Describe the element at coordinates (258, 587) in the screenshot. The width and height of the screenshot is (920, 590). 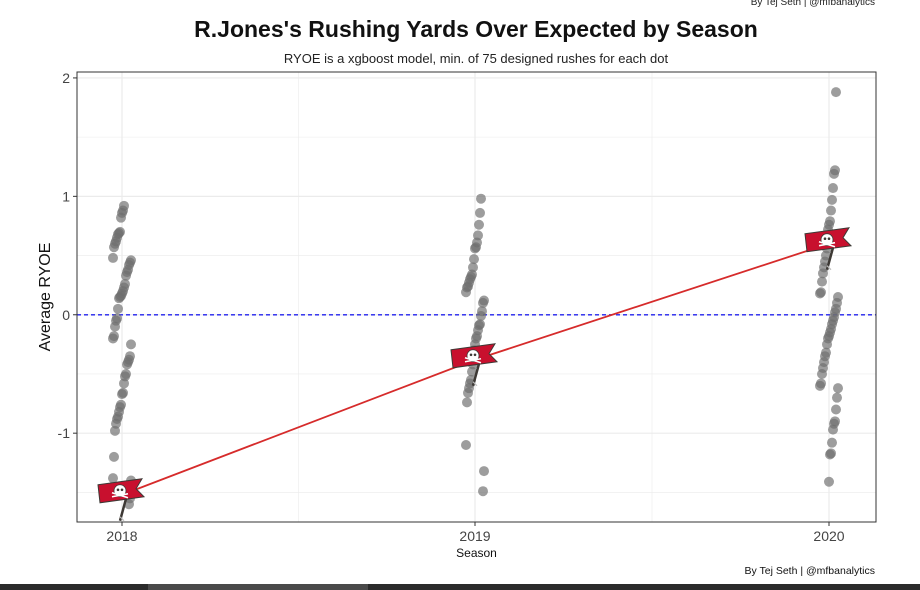
I see `taskbar-segment` at that location.